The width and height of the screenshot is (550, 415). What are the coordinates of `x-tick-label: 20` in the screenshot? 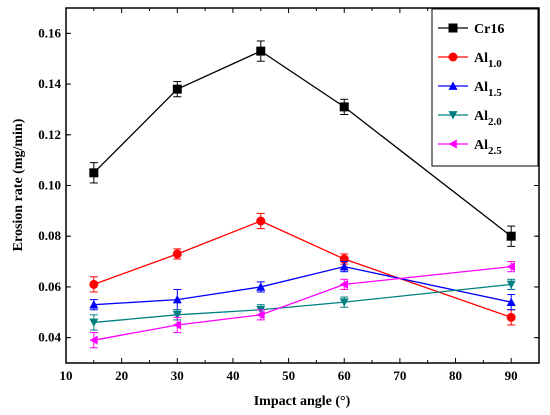 It's located at (121, 375).